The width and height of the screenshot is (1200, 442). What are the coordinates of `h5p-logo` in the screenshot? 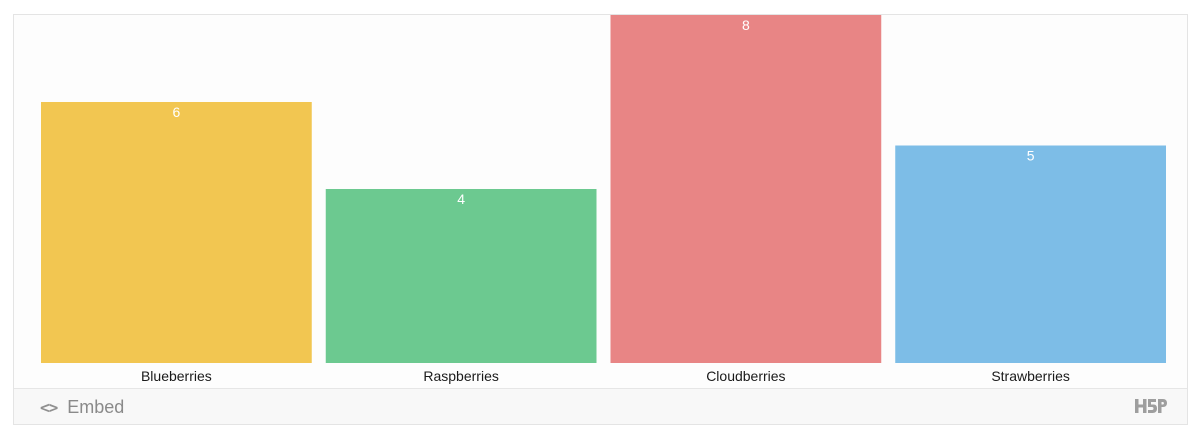 It's located at (1151, 408).